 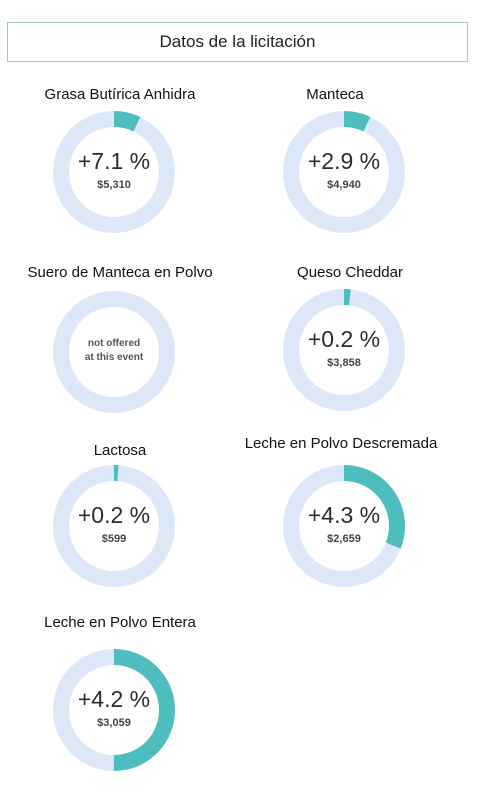 I want to click on product-card: Lactosa +0.2 % $599, so click(x=120, y=530).